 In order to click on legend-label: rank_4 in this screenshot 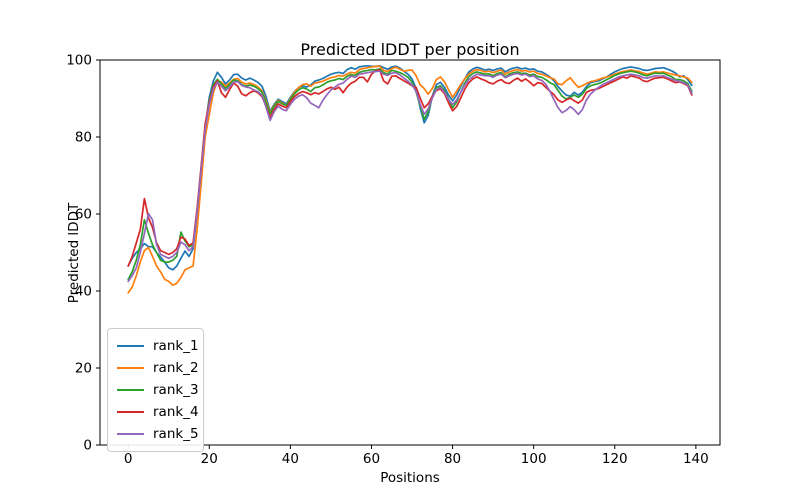, I will do `click(176, 412)`.